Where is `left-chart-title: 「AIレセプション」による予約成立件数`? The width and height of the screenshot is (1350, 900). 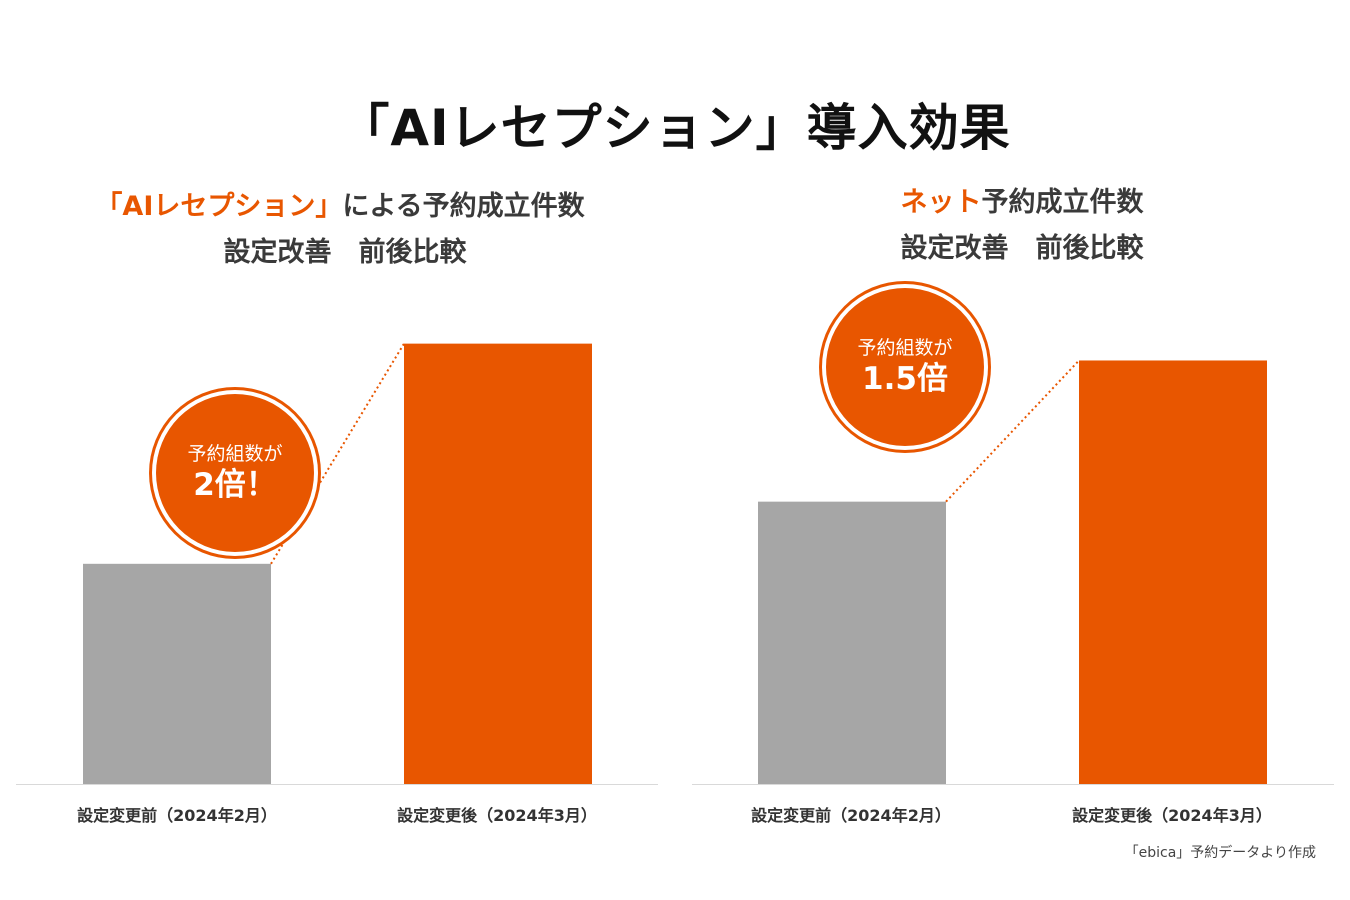
left-chart-title: 「AIレセプション」による予約成立件数 is located at coordinates (340, 207).